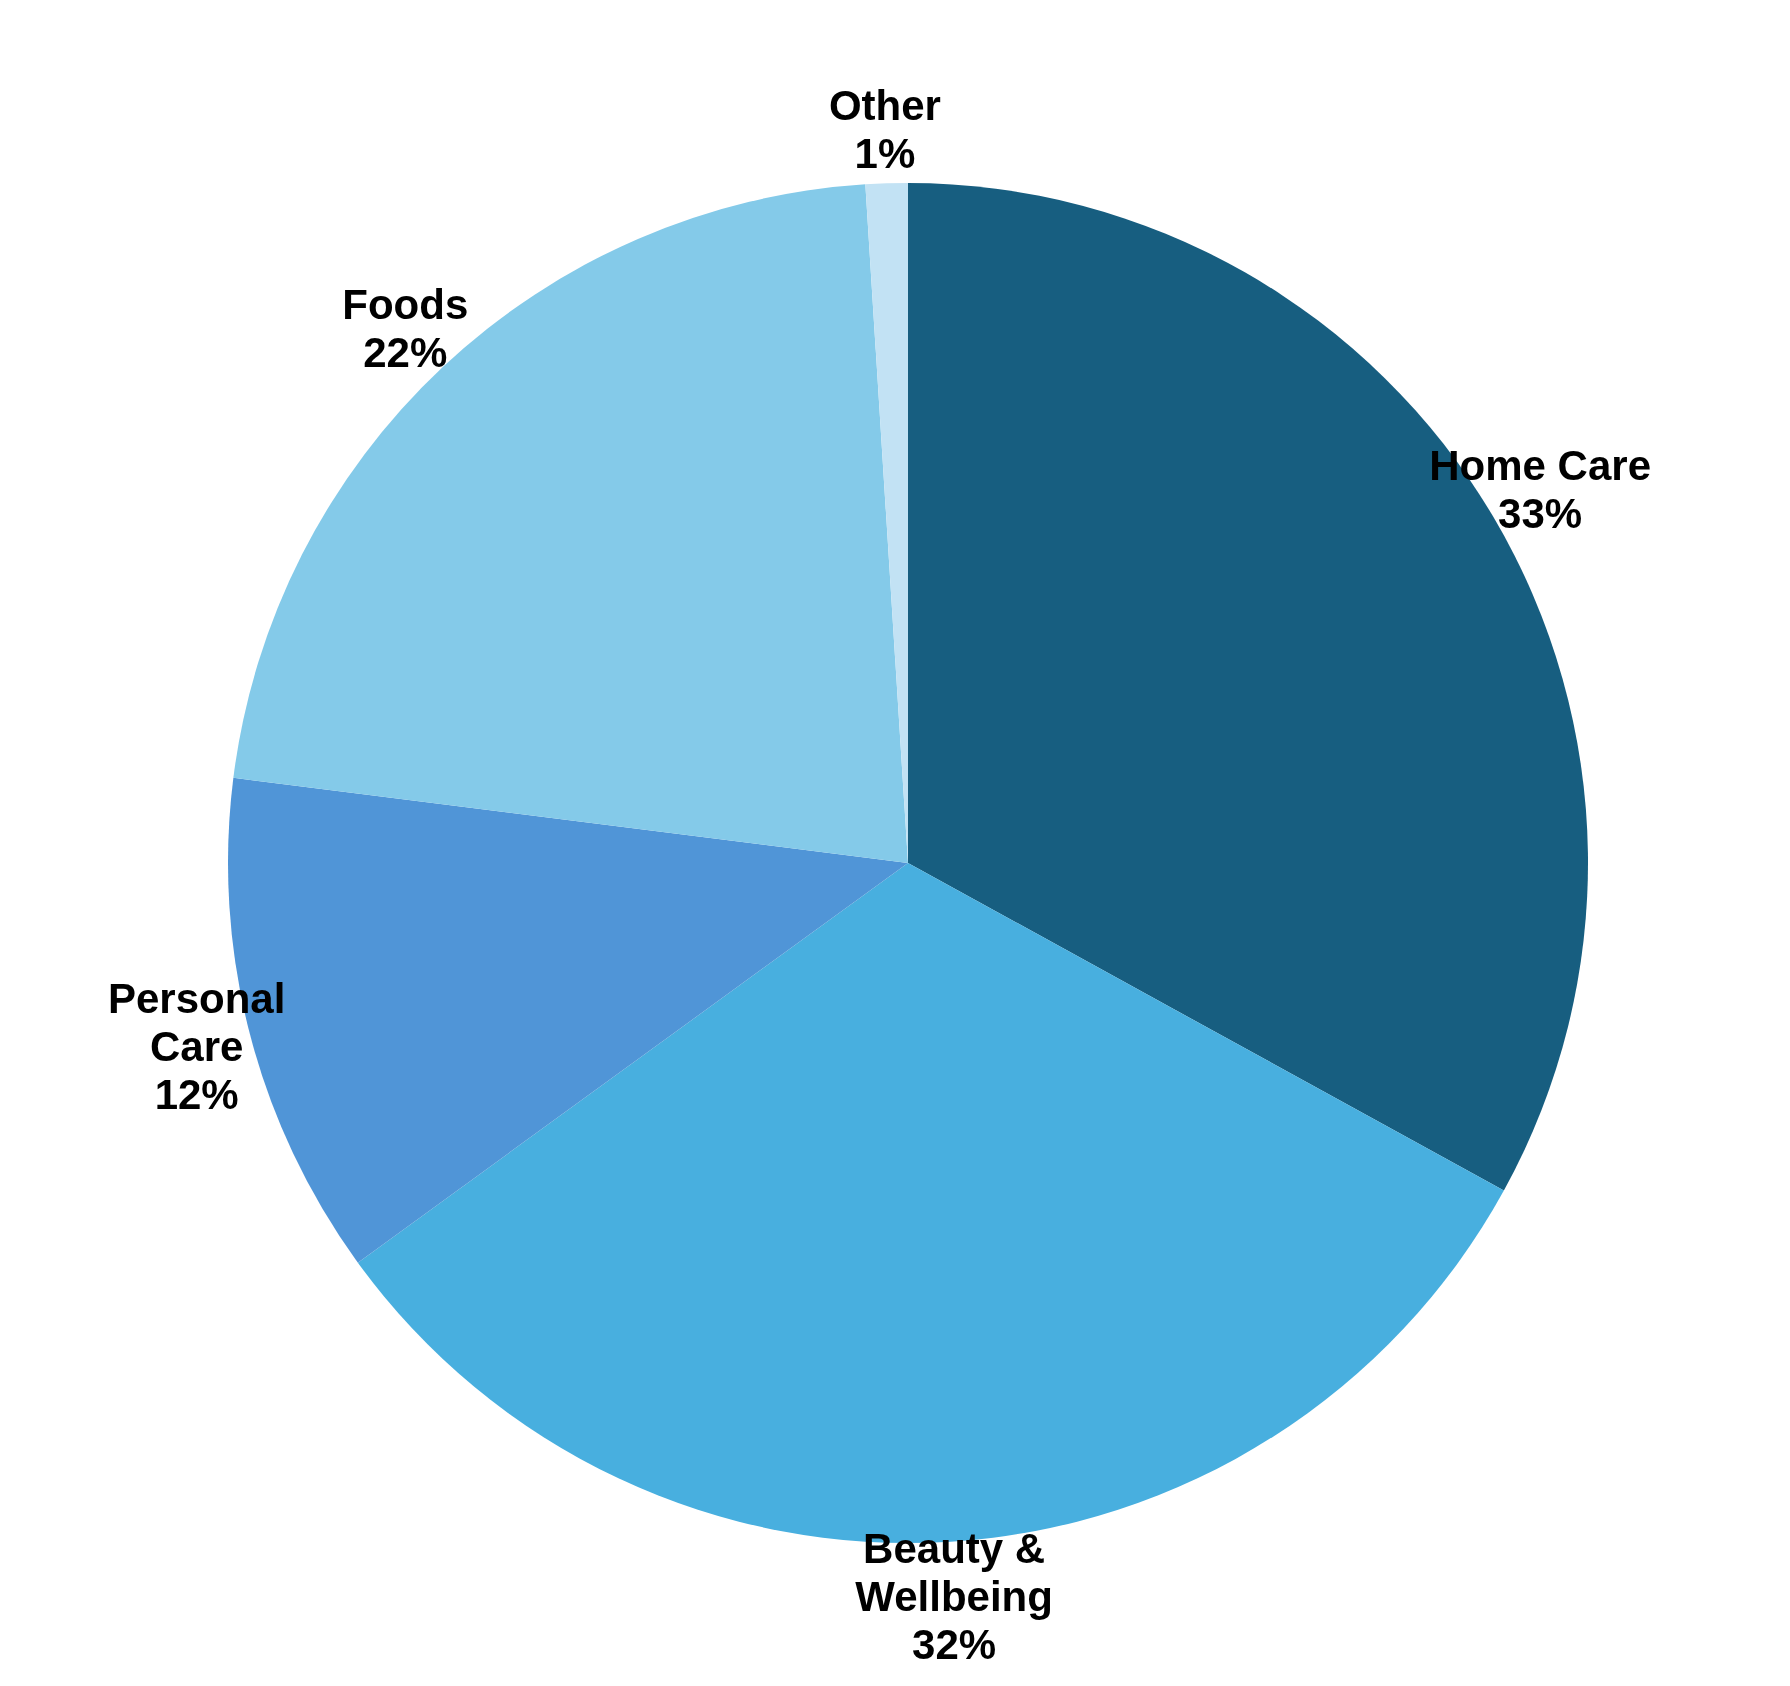 The width and height of the screenshot is (1790, 1686). I want to click on data-label: 32%, so click(954, 1644).